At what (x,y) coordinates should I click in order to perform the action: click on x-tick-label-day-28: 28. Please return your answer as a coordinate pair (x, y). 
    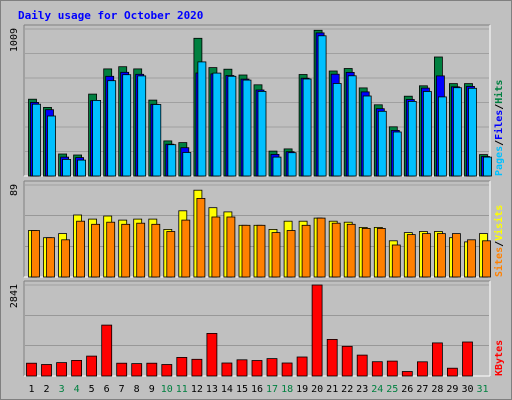
    Looking at the image, I should click on (437, 389).